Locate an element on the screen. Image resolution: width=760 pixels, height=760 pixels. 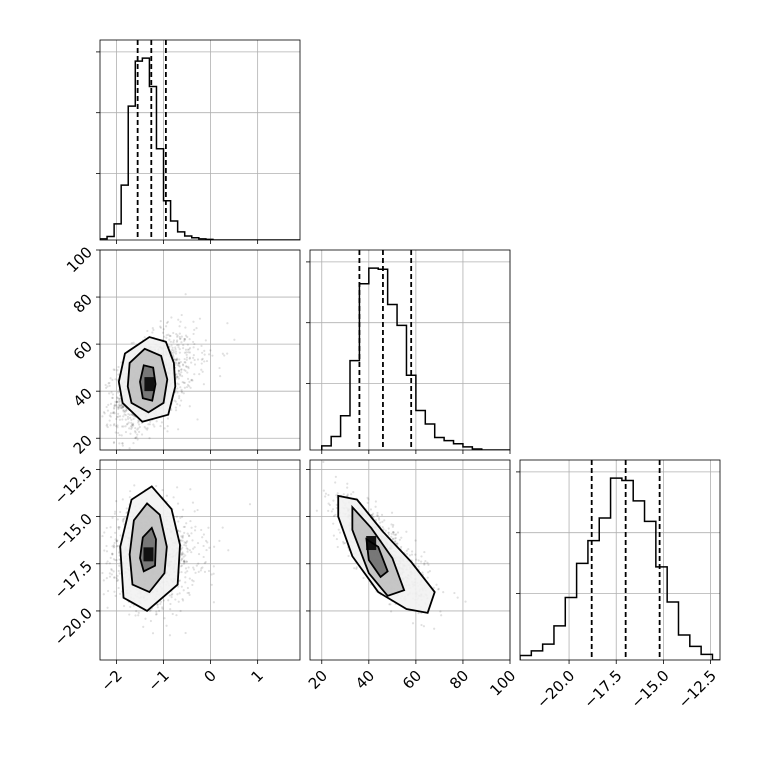
y-tick-label: 60 is located at coordinates (83, 350).